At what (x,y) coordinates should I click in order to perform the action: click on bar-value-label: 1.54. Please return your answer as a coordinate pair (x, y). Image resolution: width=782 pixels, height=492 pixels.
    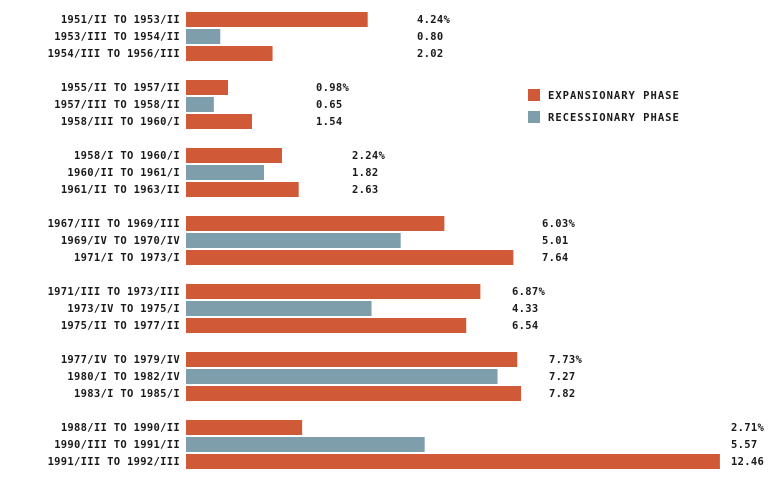
    Looking at the image, I should click on (329, 122).